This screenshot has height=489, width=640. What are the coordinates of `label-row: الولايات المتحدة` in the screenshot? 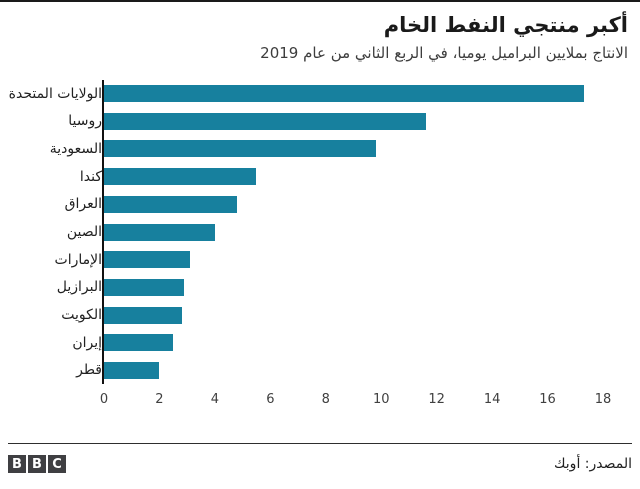 It's located at (55, 94).